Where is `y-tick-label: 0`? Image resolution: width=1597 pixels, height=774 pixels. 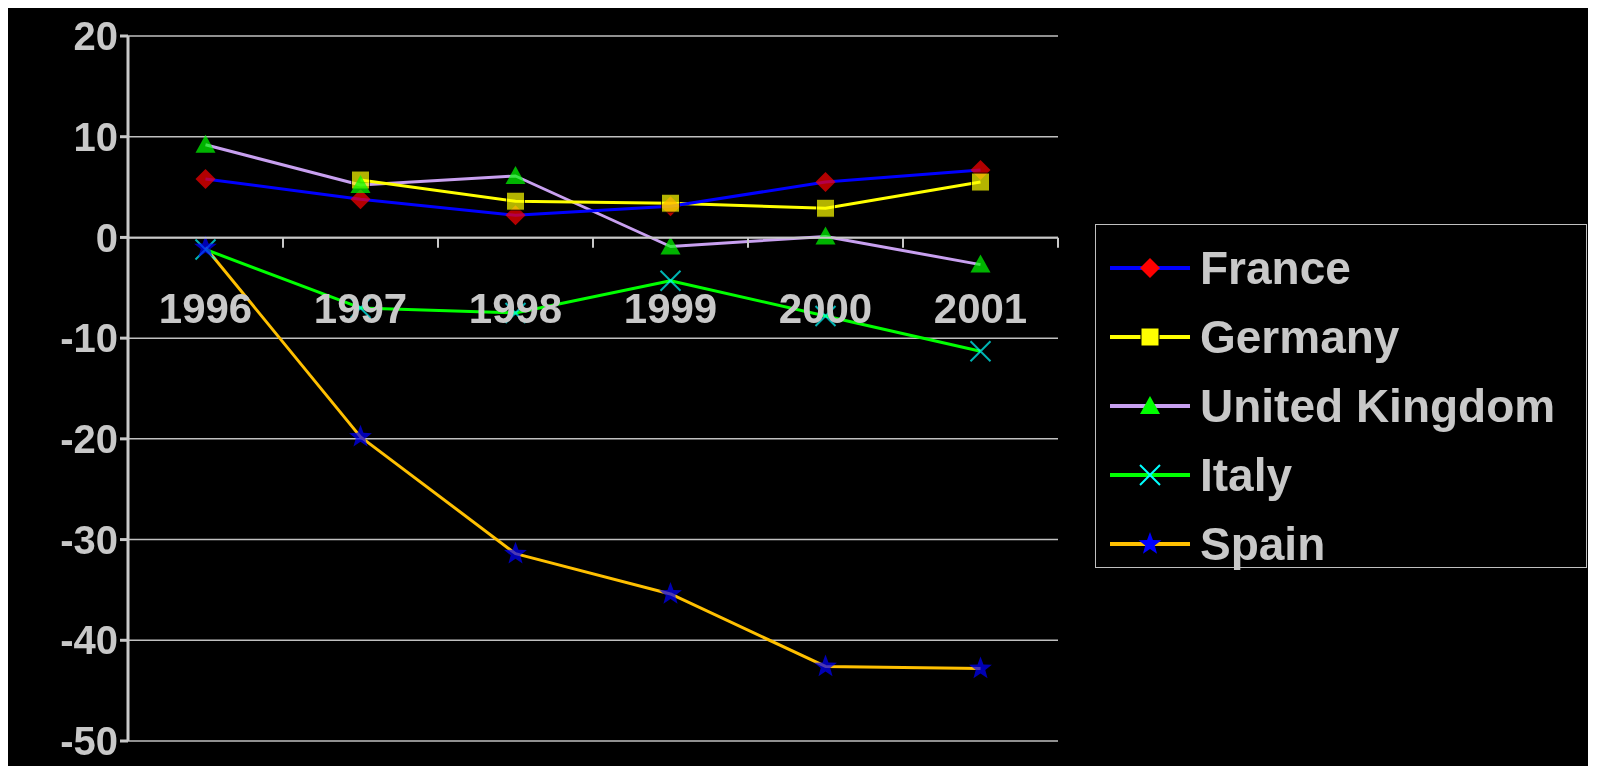
y-tick-label: 0 is located at coordinates (106, 237).